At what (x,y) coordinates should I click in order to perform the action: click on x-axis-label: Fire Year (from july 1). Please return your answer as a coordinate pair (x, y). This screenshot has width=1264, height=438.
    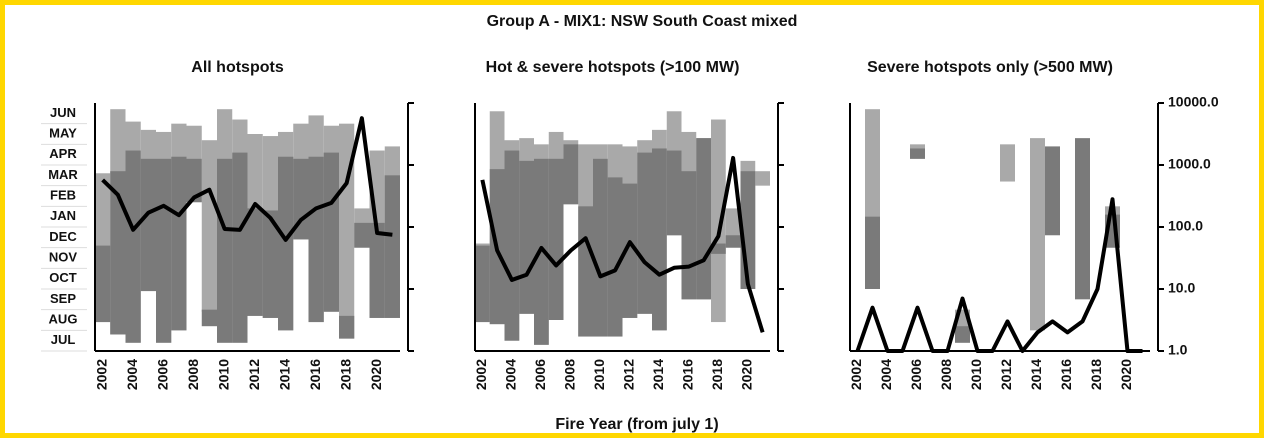
    Looking at the image, I should click on (636, 424).